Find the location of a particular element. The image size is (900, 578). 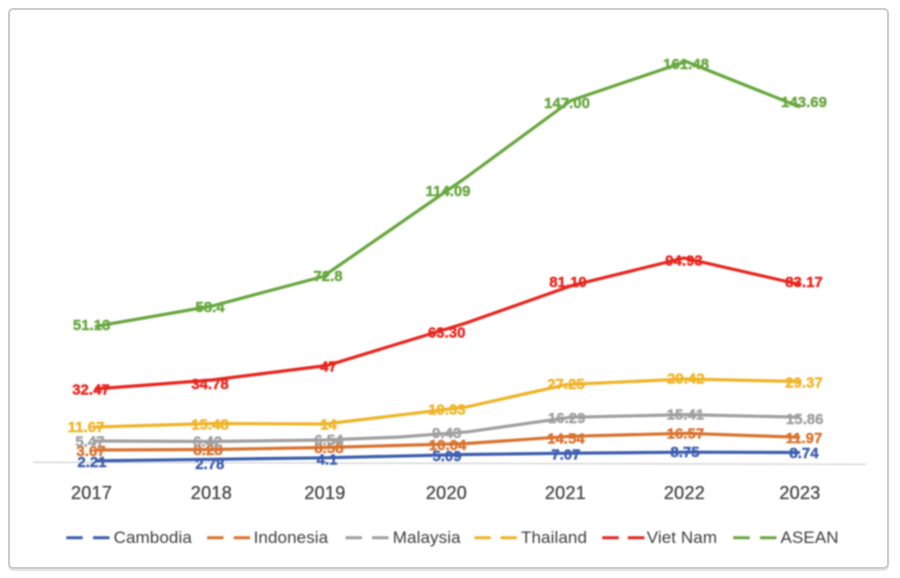

svg-text: 63.30 is located at coordinates (447, 333).